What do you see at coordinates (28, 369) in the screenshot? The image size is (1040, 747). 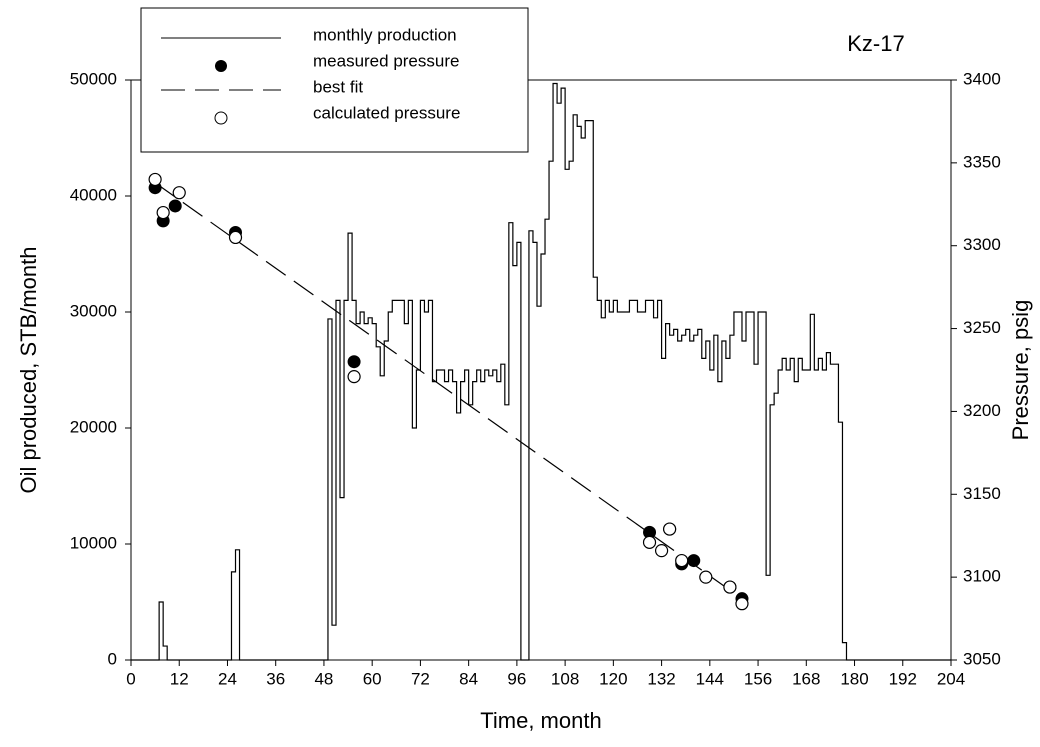 I see `y-axis-title: Oil produced, STB/month` at bounding box center [28, 369].